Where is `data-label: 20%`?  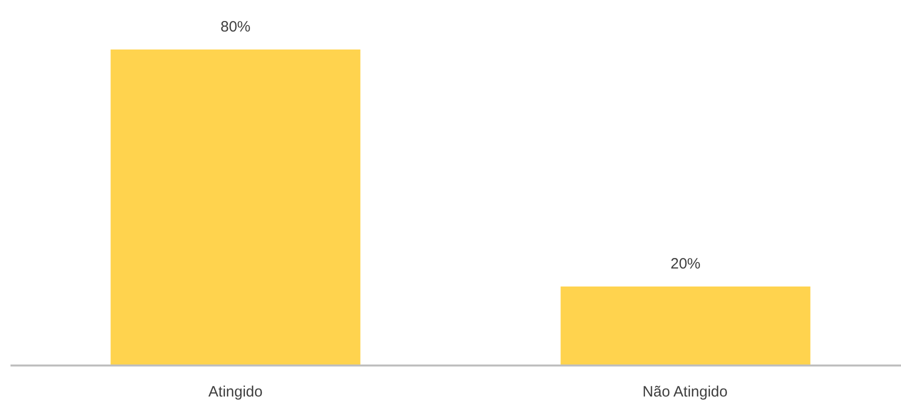 data-label: 20% is located at coordinates (685, 263).